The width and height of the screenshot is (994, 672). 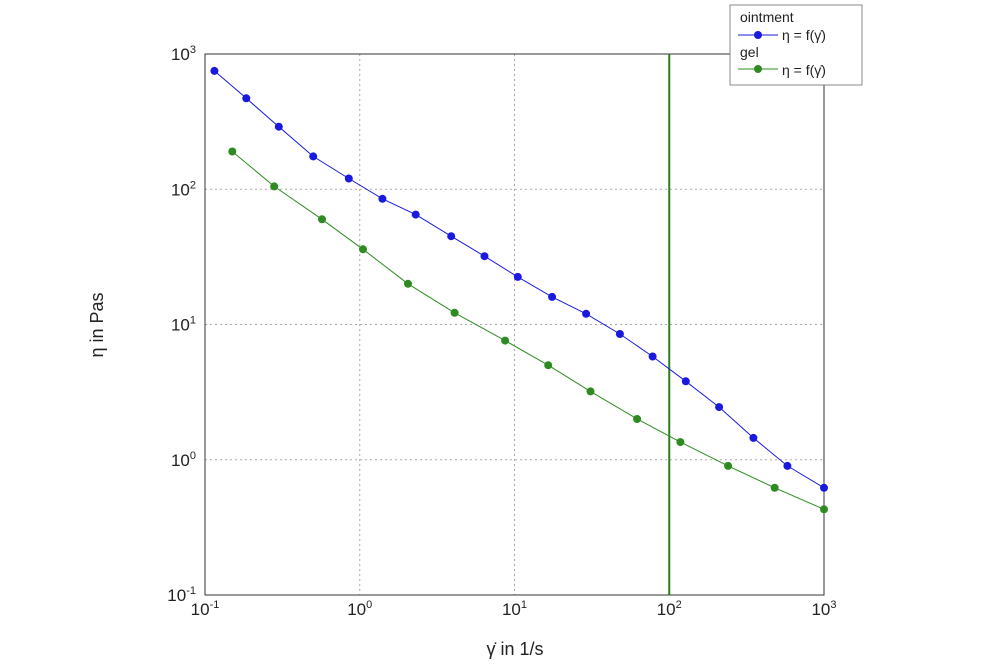 I want to click on x-tick-label: 10², so click(x=669, y=609).